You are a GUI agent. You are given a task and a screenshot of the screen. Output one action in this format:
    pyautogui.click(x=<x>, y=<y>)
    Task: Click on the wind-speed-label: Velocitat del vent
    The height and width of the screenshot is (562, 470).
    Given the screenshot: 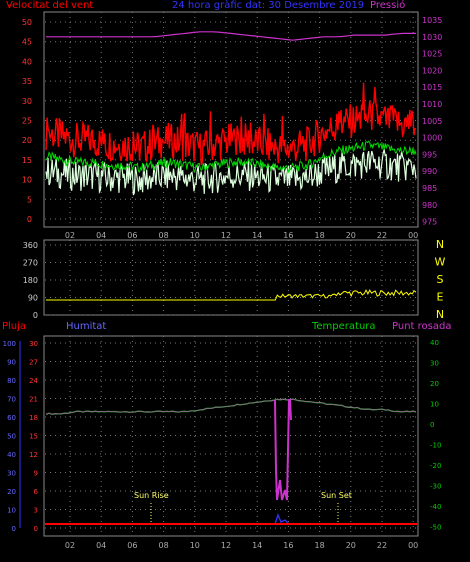 What is the action you would take?
    pyautogui.click(x=50, y=5)
    